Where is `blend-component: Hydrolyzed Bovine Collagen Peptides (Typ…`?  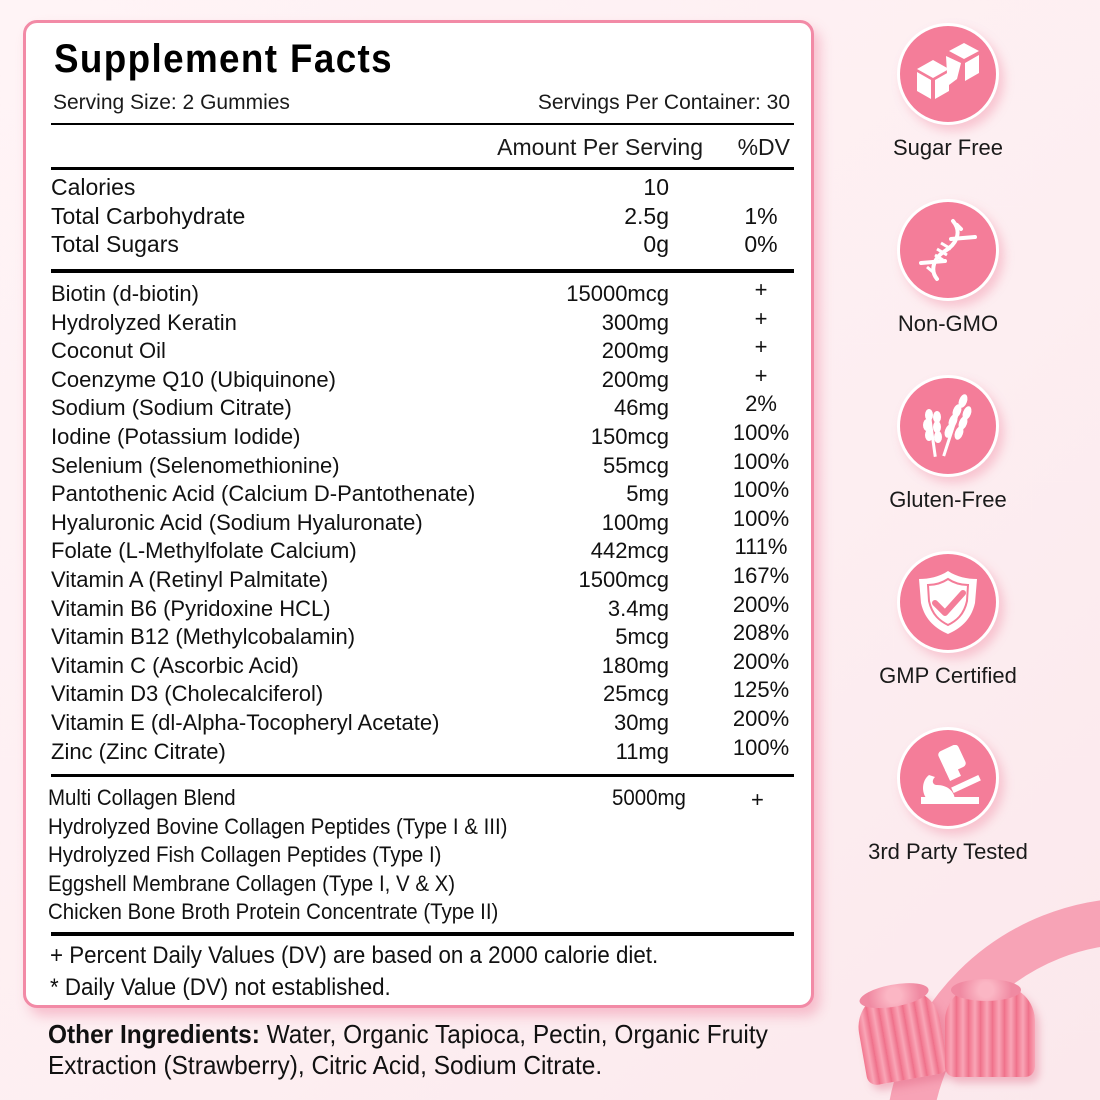
blend-component: Hydrolyzed Bovine Collagen Peptides (Typ… is located at coordinates (278, 826).